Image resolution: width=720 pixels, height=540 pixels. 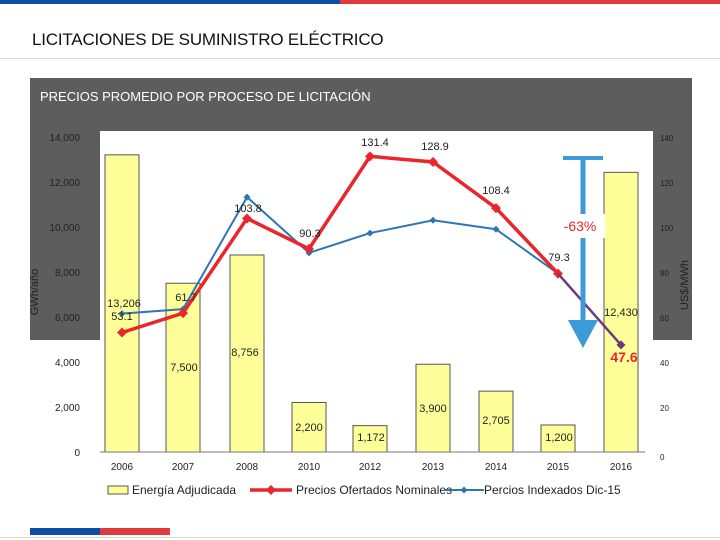 What do you see at coordinates (118, 490) in the screenshot?
I see `legend-swatch-energy` at bounding box center [118, 490].